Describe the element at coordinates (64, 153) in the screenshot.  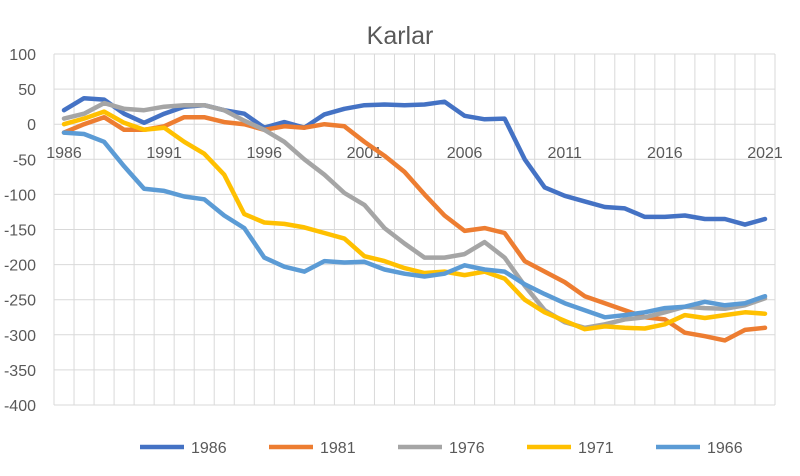
I see `x-tick-label: 1986` at that location.